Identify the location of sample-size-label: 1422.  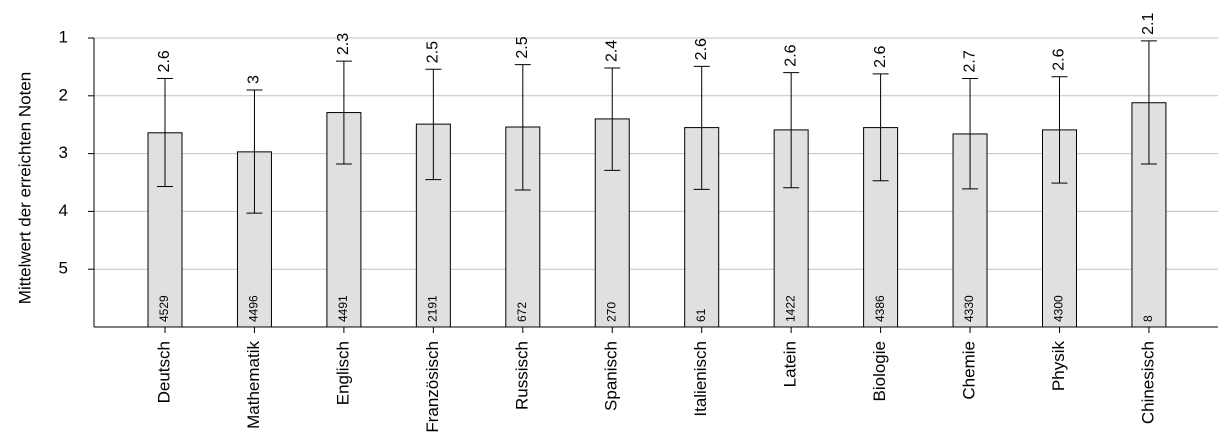
(790, 308).